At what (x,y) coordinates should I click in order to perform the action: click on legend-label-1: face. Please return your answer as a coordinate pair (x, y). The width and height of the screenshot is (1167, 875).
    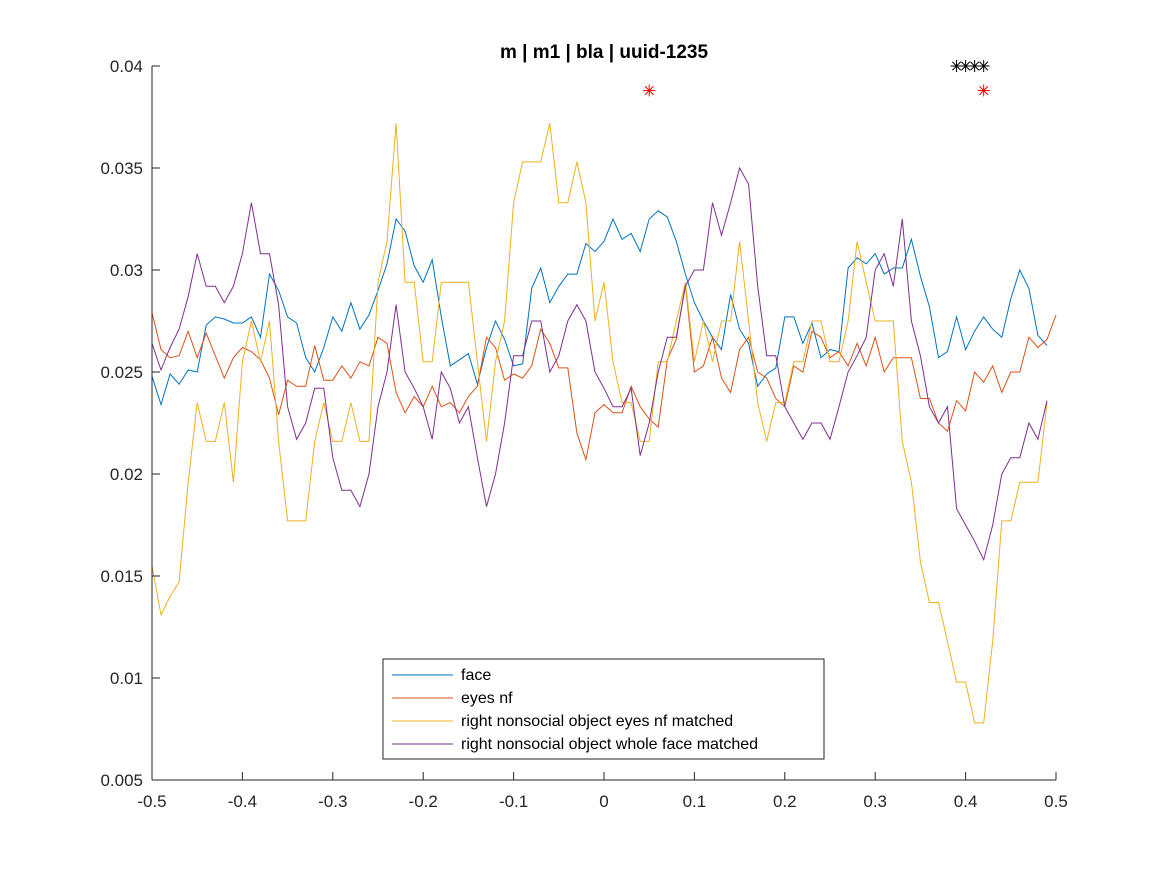
    Looking at the image, I should click on (476, 675).